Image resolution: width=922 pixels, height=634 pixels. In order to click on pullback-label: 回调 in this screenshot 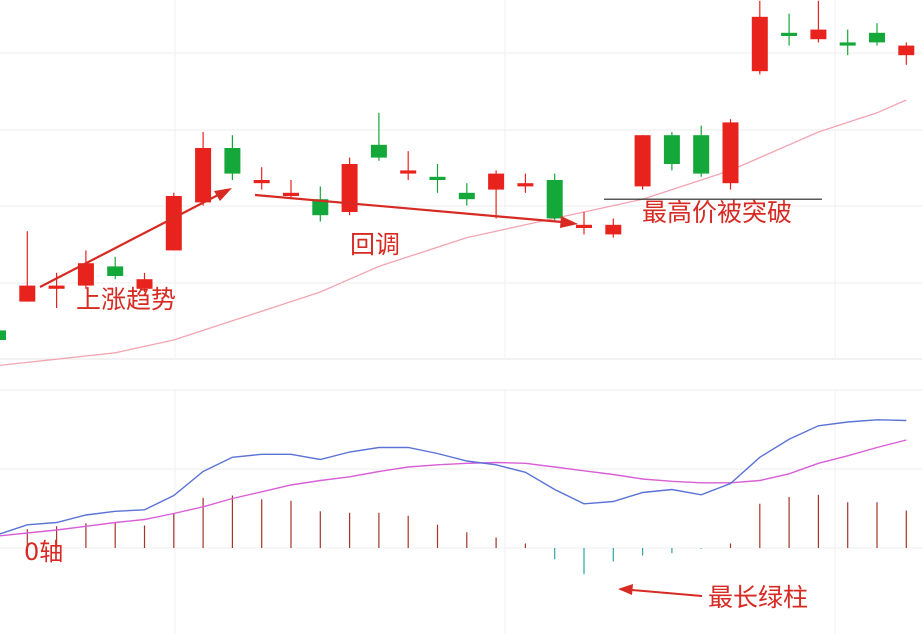, I will do `click(375, 244)`.